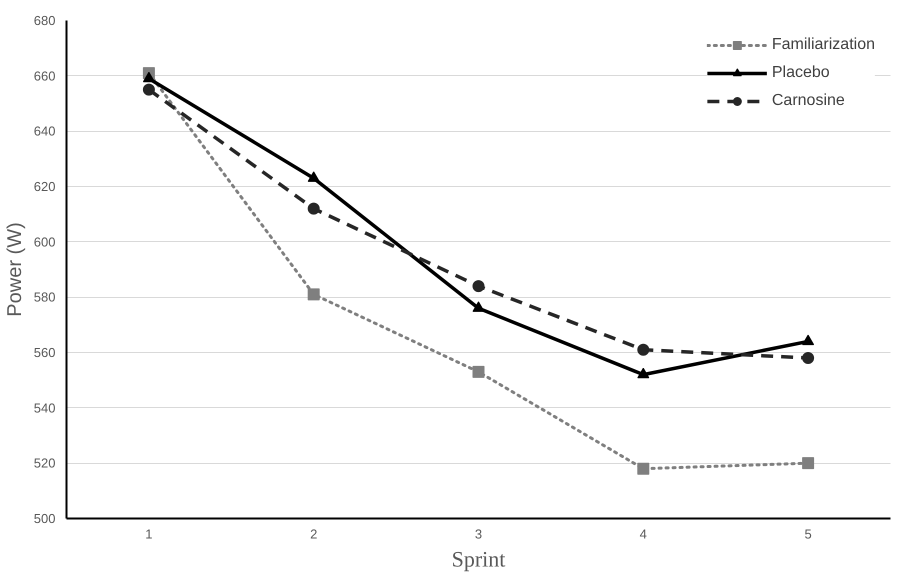  Describe the element at coordinates (45, 408) in the screenshot. I see `y-tick-label: 540` at that location.